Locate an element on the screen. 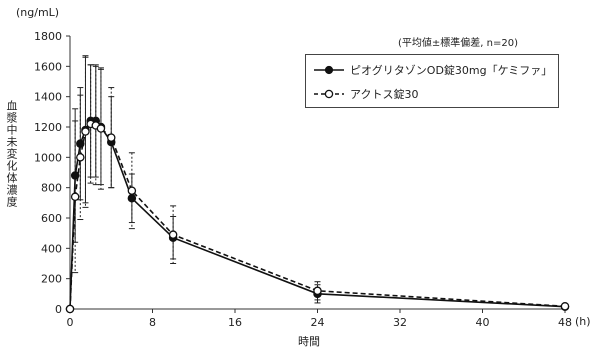 The height and width of the screenshot is (349, 592). legend-item-reference: アクトス錠30 is located at coordinates (365, 94).